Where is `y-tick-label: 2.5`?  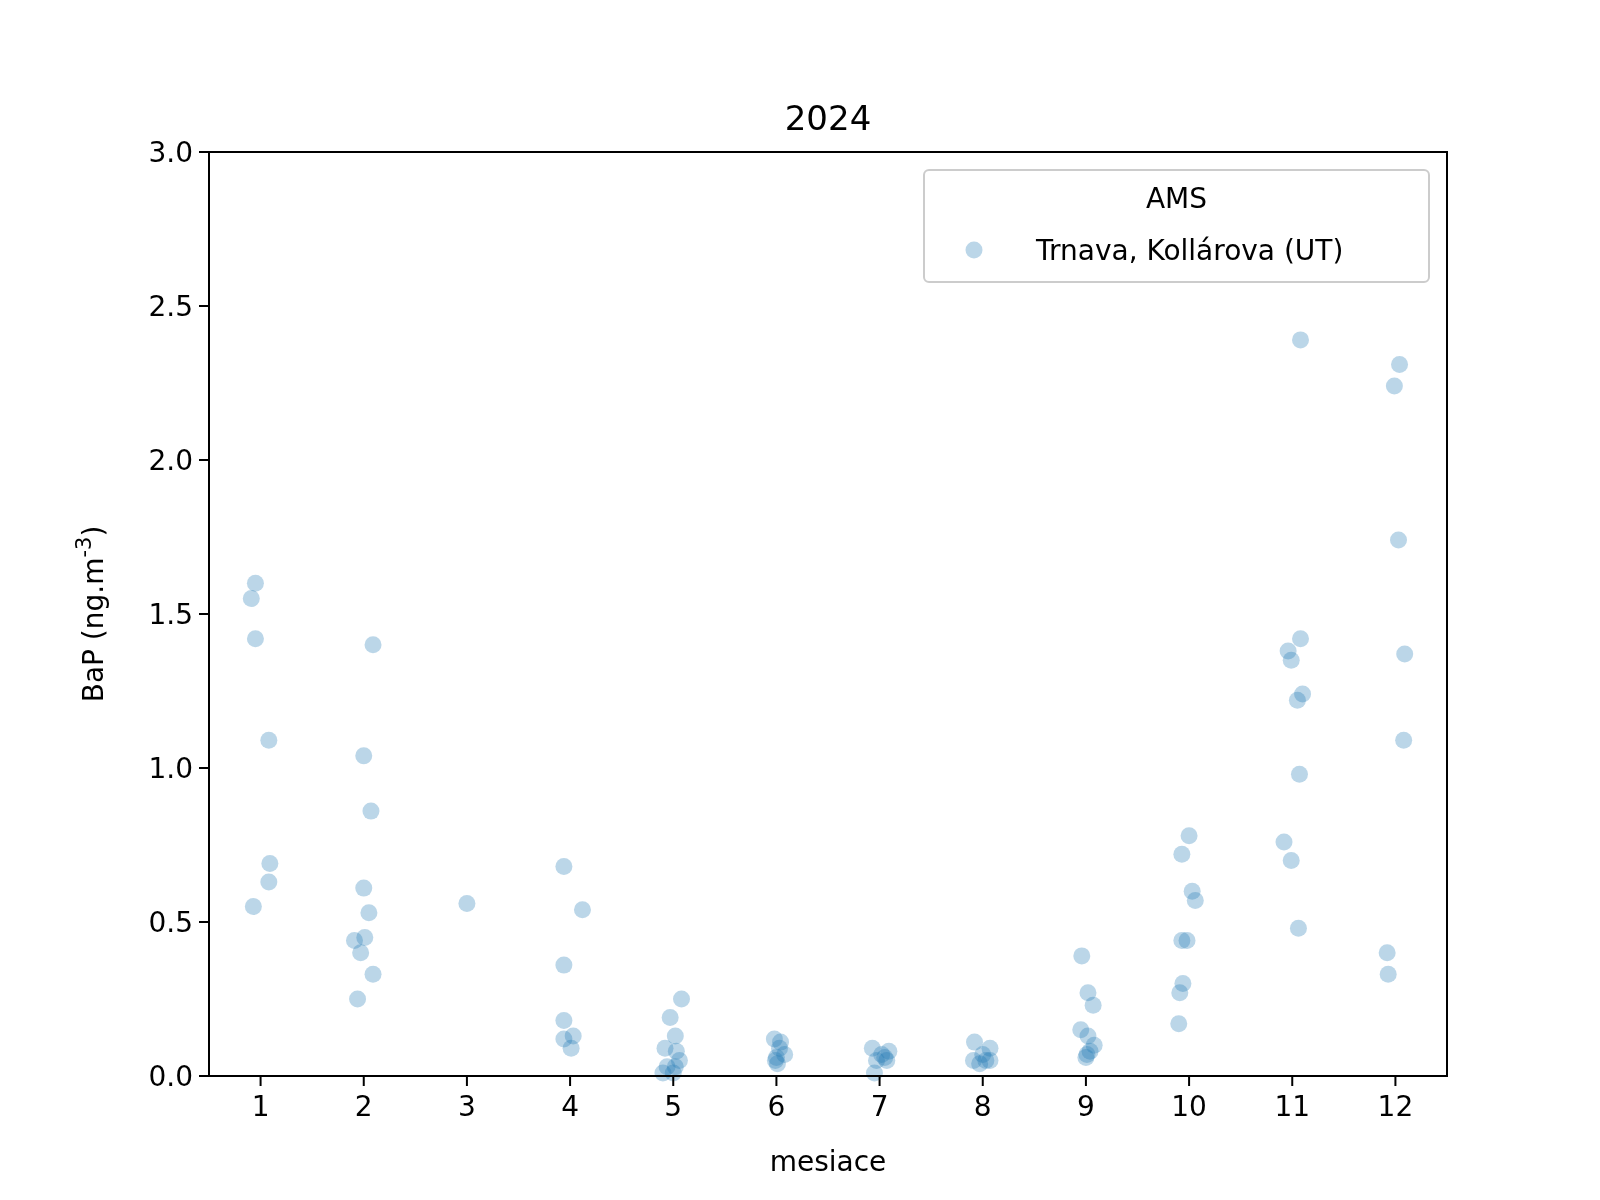 y-tick-label: 2.5 is located at coordinates (170, 306).